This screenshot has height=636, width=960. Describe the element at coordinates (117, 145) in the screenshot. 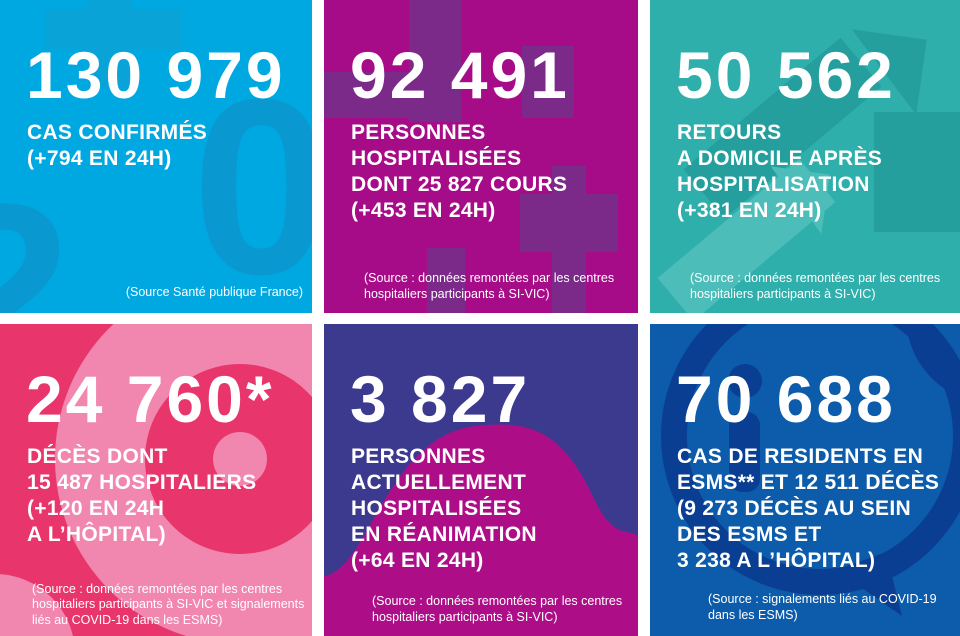

I see `stat-label: CAS CONFIRMÉS (+794 EN 24H)` at that location.